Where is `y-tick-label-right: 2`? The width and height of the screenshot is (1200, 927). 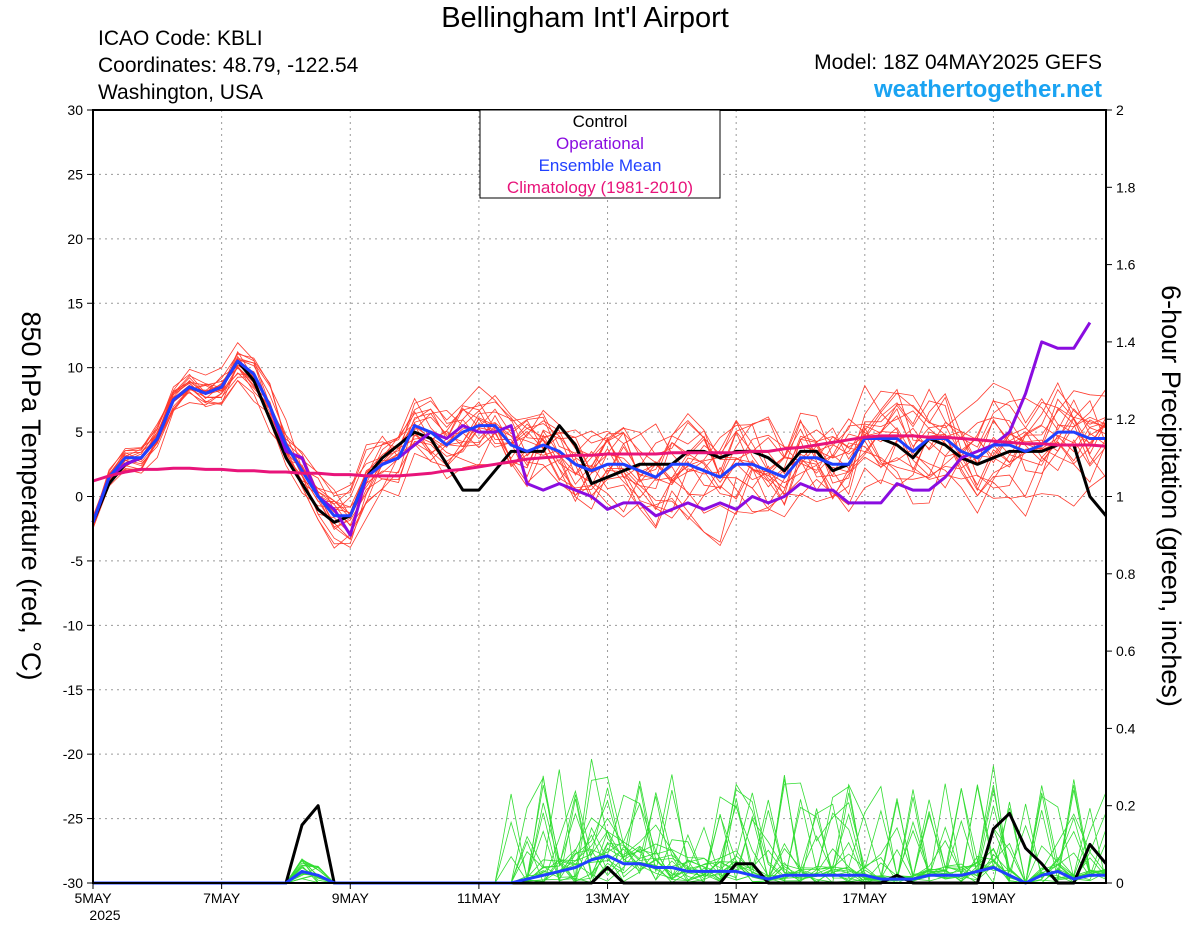 y-tick-label-right: 2 is located at coordinates (1120, 110).